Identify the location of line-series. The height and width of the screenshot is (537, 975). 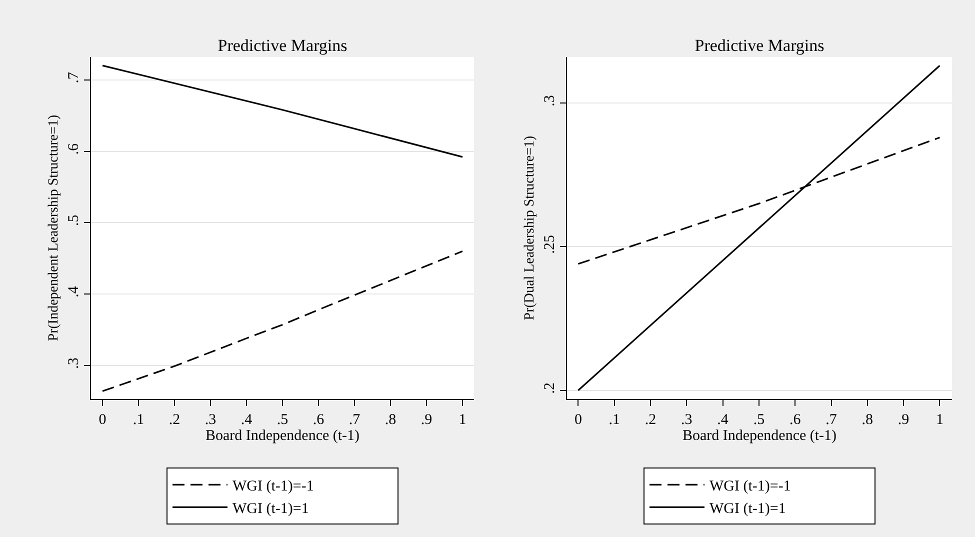
(283, 321).